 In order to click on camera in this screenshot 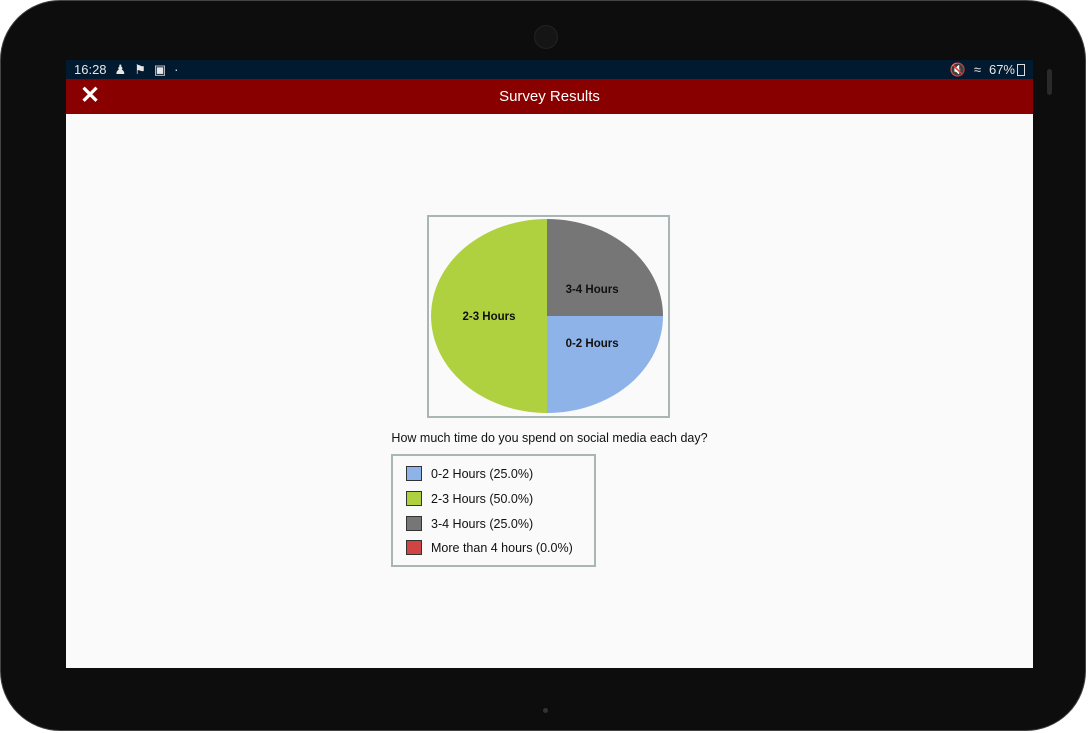, I will do `click(546, 37)`.